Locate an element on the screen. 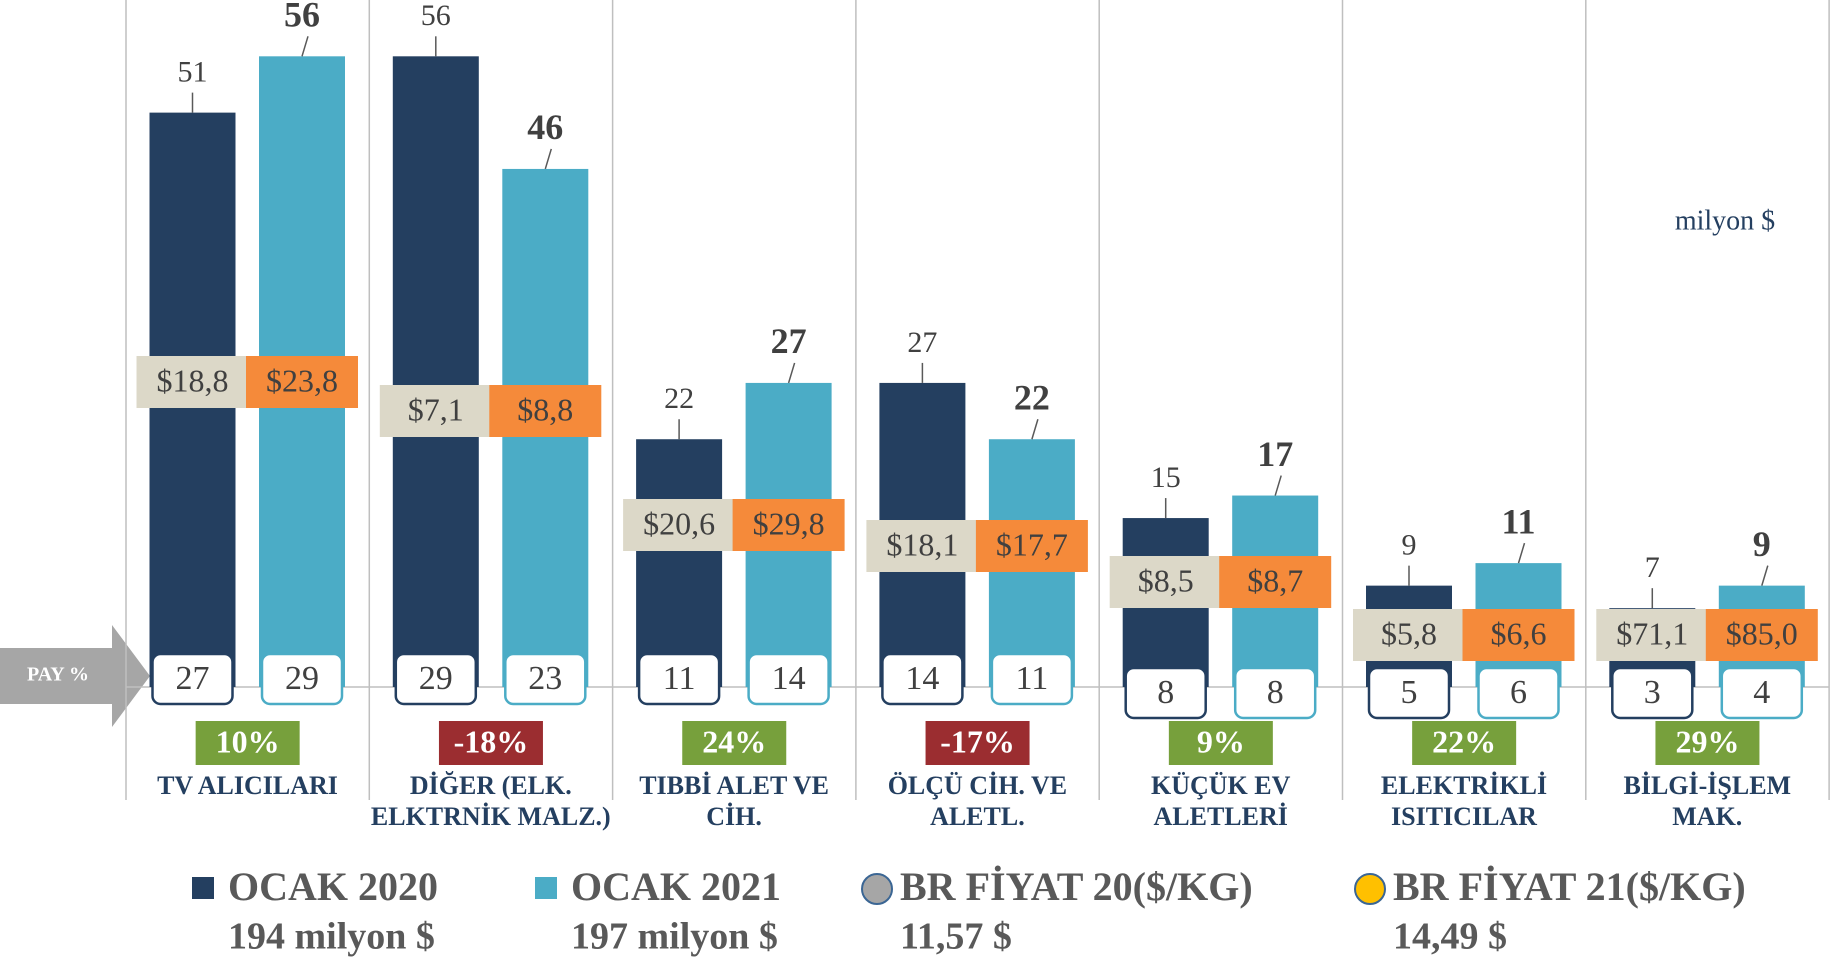  pay-arrow is located at coordinates (75, 676).